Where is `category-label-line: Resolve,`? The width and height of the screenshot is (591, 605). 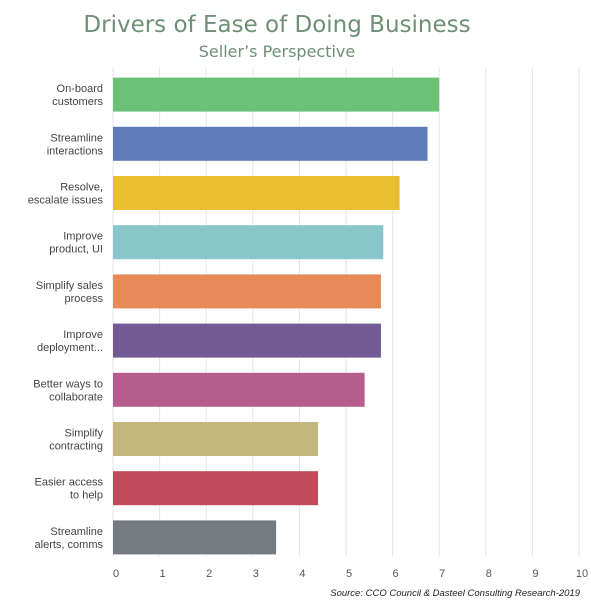
category-label-line: Resolve, is located at coordinates (81, 188).